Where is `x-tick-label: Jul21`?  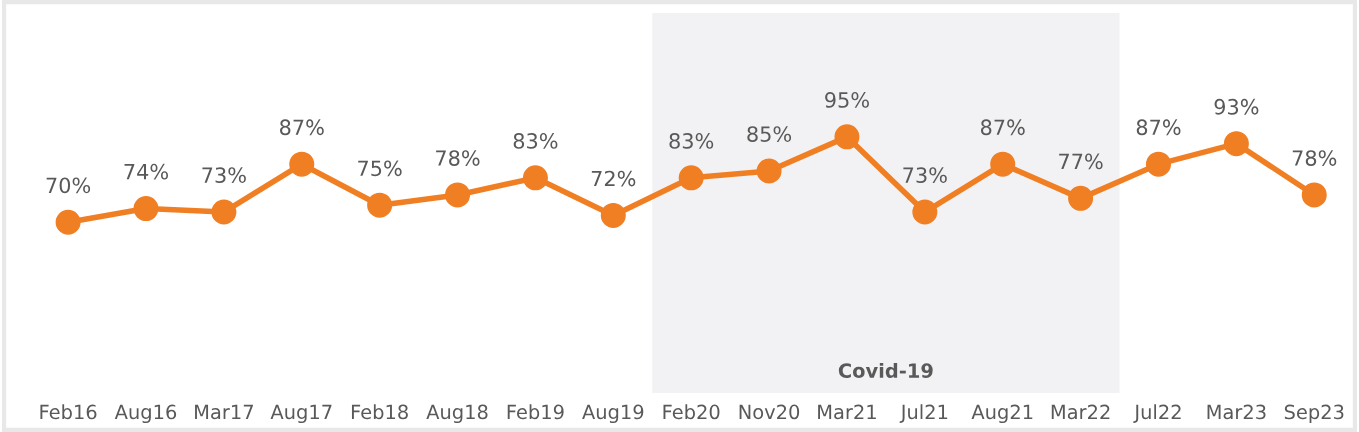 x-tick-label: Jul21 is located at coordinates (923, 413).